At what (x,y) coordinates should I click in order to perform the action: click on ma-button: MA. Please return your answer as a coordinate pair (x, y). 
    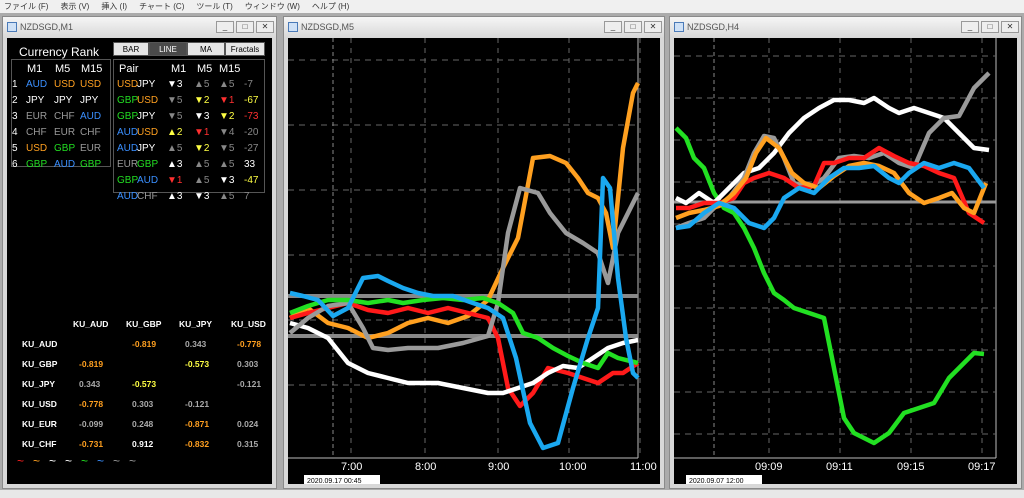
    Looking at the image, I should click on (206, 49).